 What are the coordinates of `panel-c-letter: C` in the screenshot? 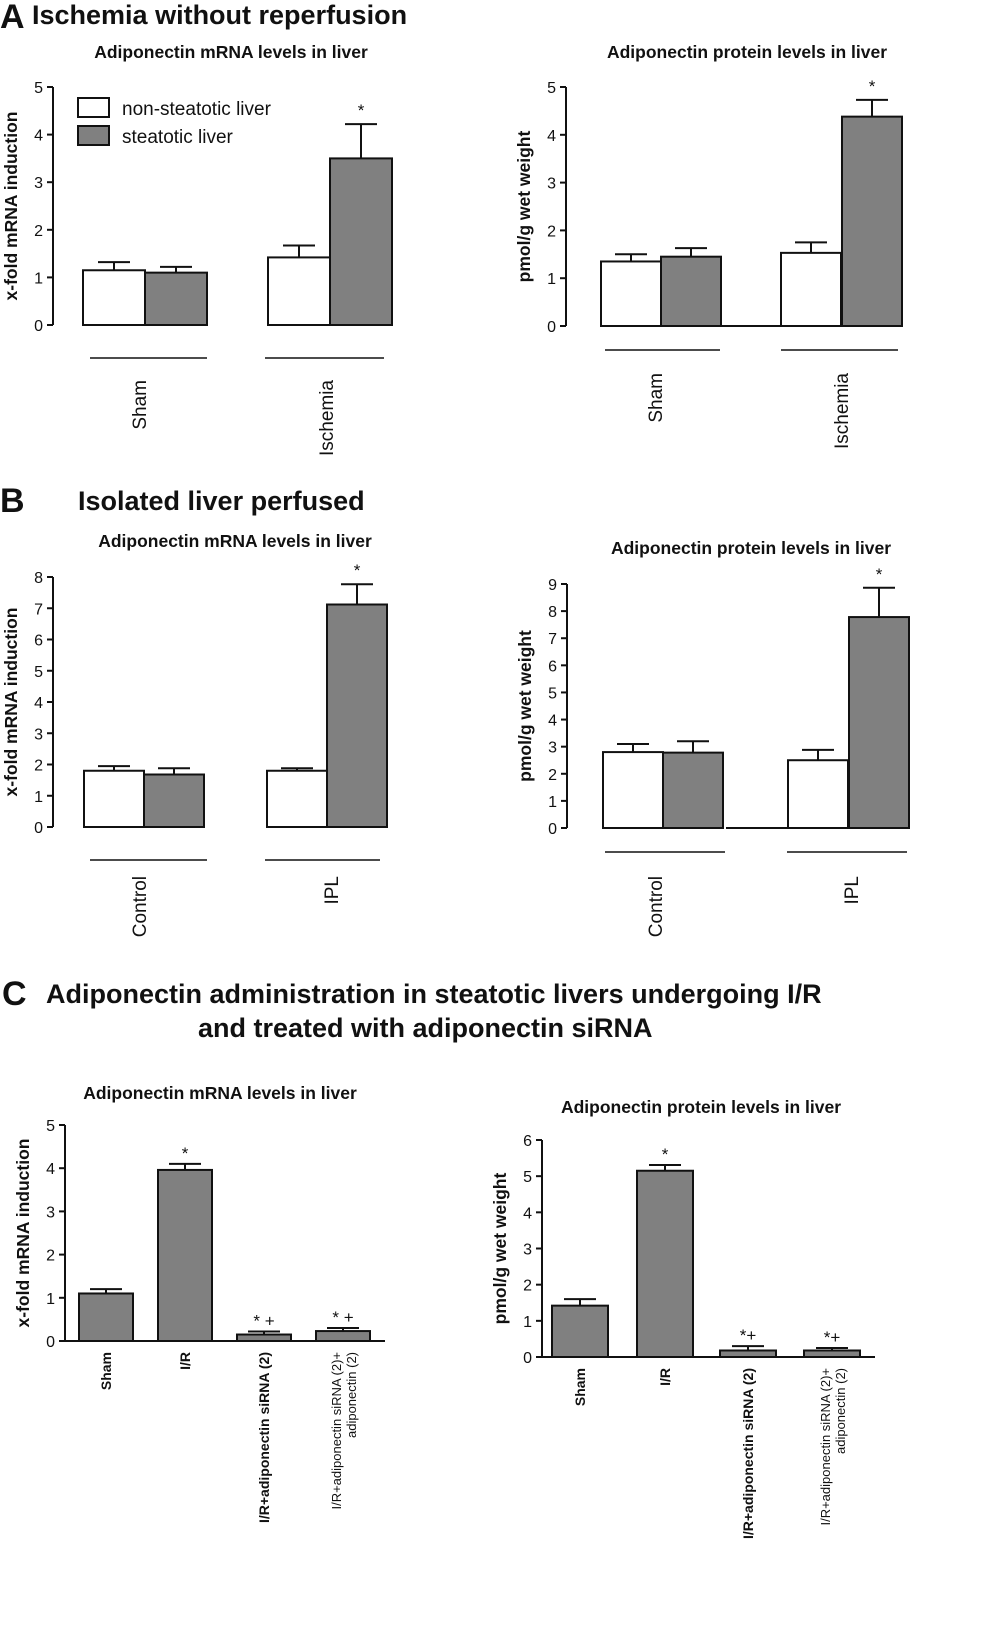 It's located at (14, 994).